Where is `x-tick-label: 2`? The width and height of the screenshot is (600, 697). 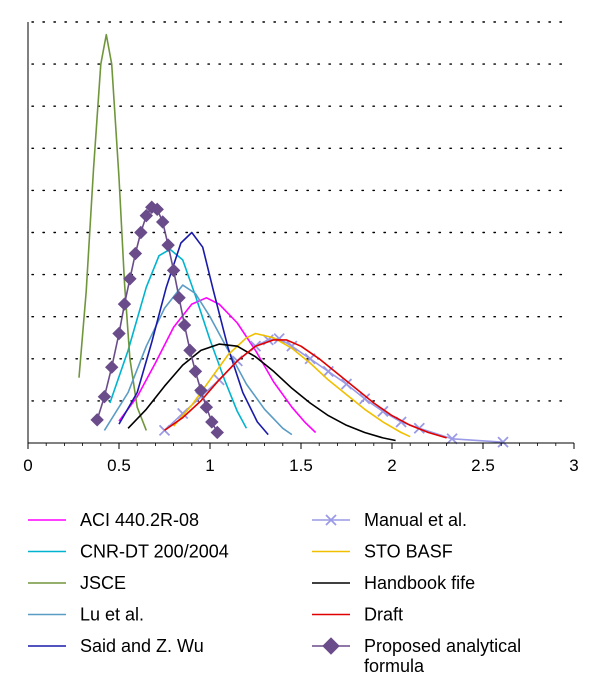 x-tick-label: 2 is located at coordinates (391, 465).